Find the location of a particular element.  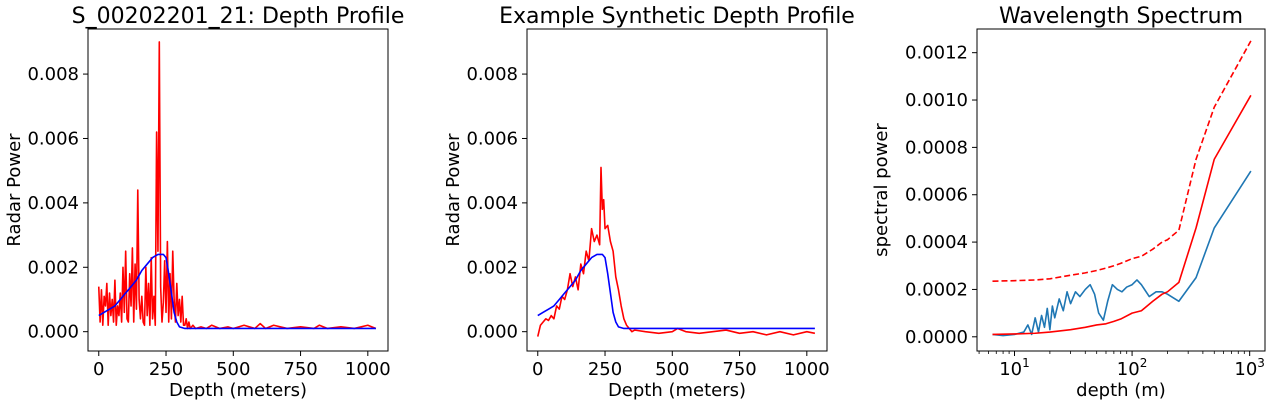

chart-title: Example Synthetic Depth Profile is located at coordinates (677, 16).